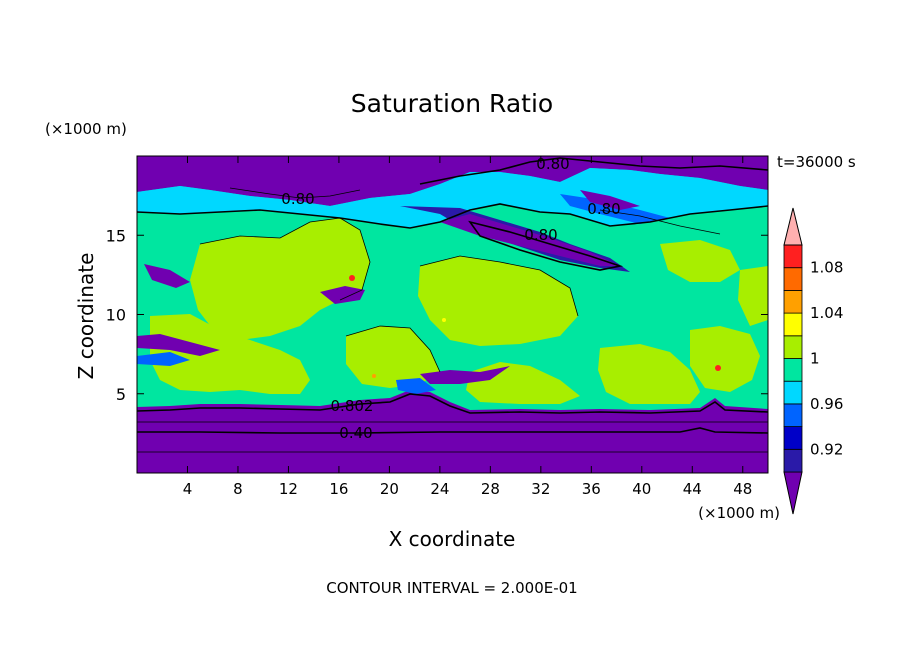 The image size is (904, 654). Describe the element at coordinates (793, 226) in the screenshot. I see `colorbar-extend-high` at that location.